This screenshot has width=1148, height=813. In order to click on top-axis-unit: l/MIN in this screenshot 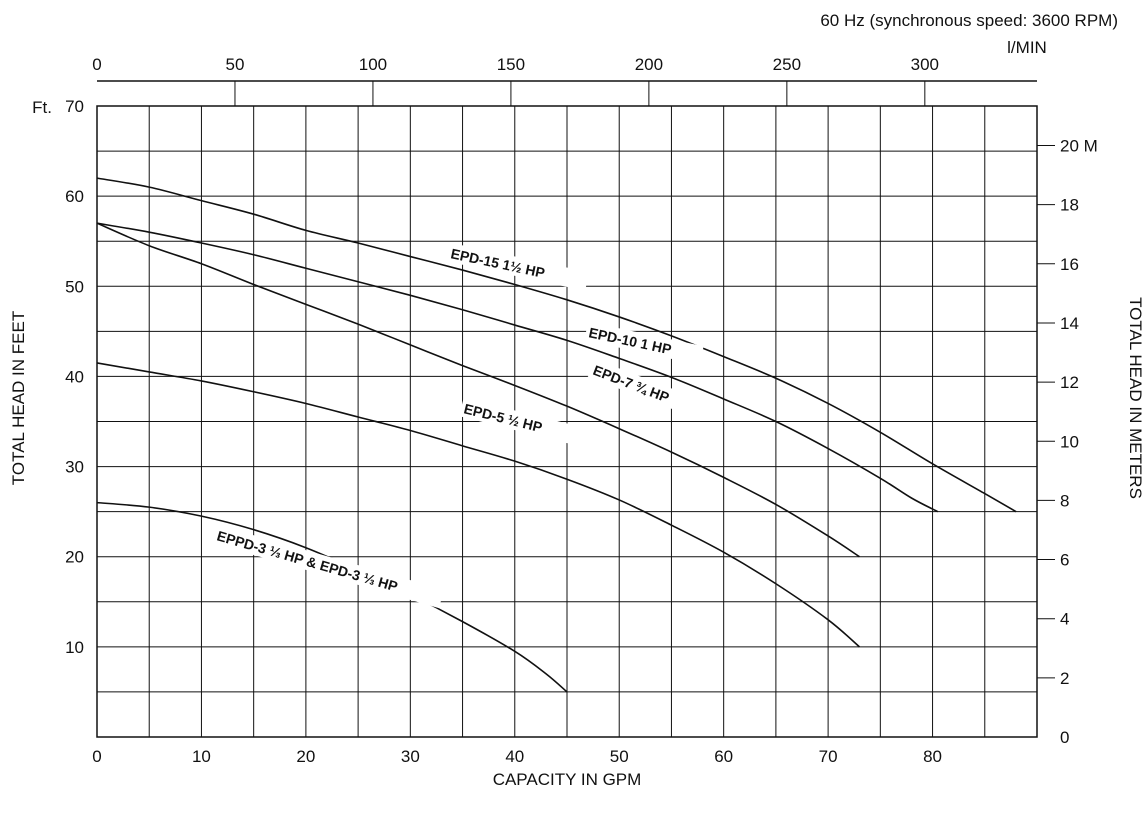, I will do `click(1027, 47)`.